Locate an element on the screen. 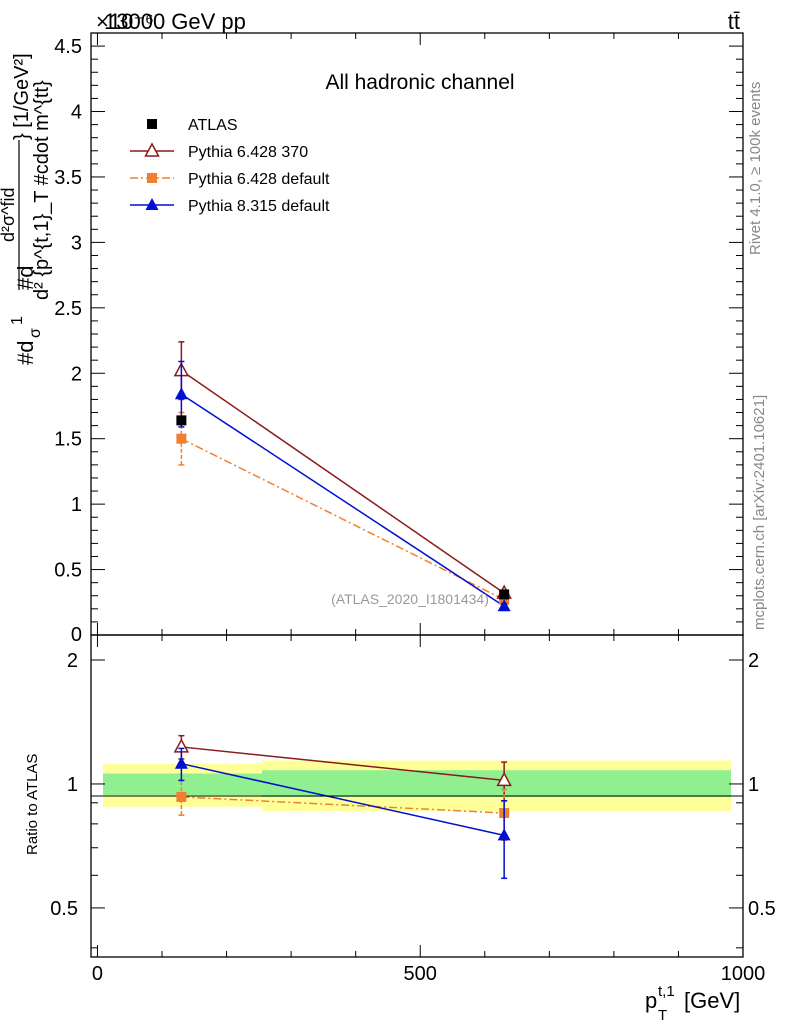  ratio-y-tick-label-right: 0.5 is located at coordinates (762, 909).